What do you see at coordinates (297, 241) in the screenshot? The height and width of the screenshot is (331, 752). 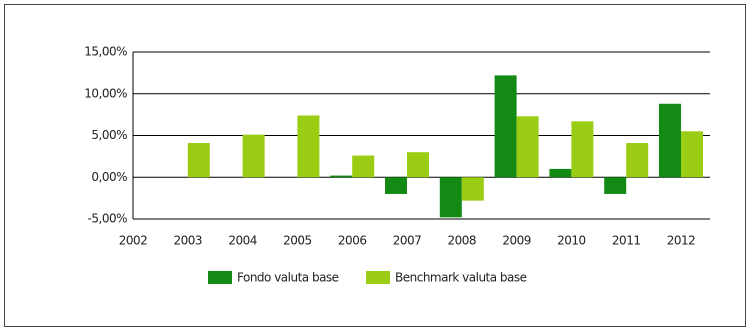 I see `x-tick-label: 2005` at bounding box center [297, 241].